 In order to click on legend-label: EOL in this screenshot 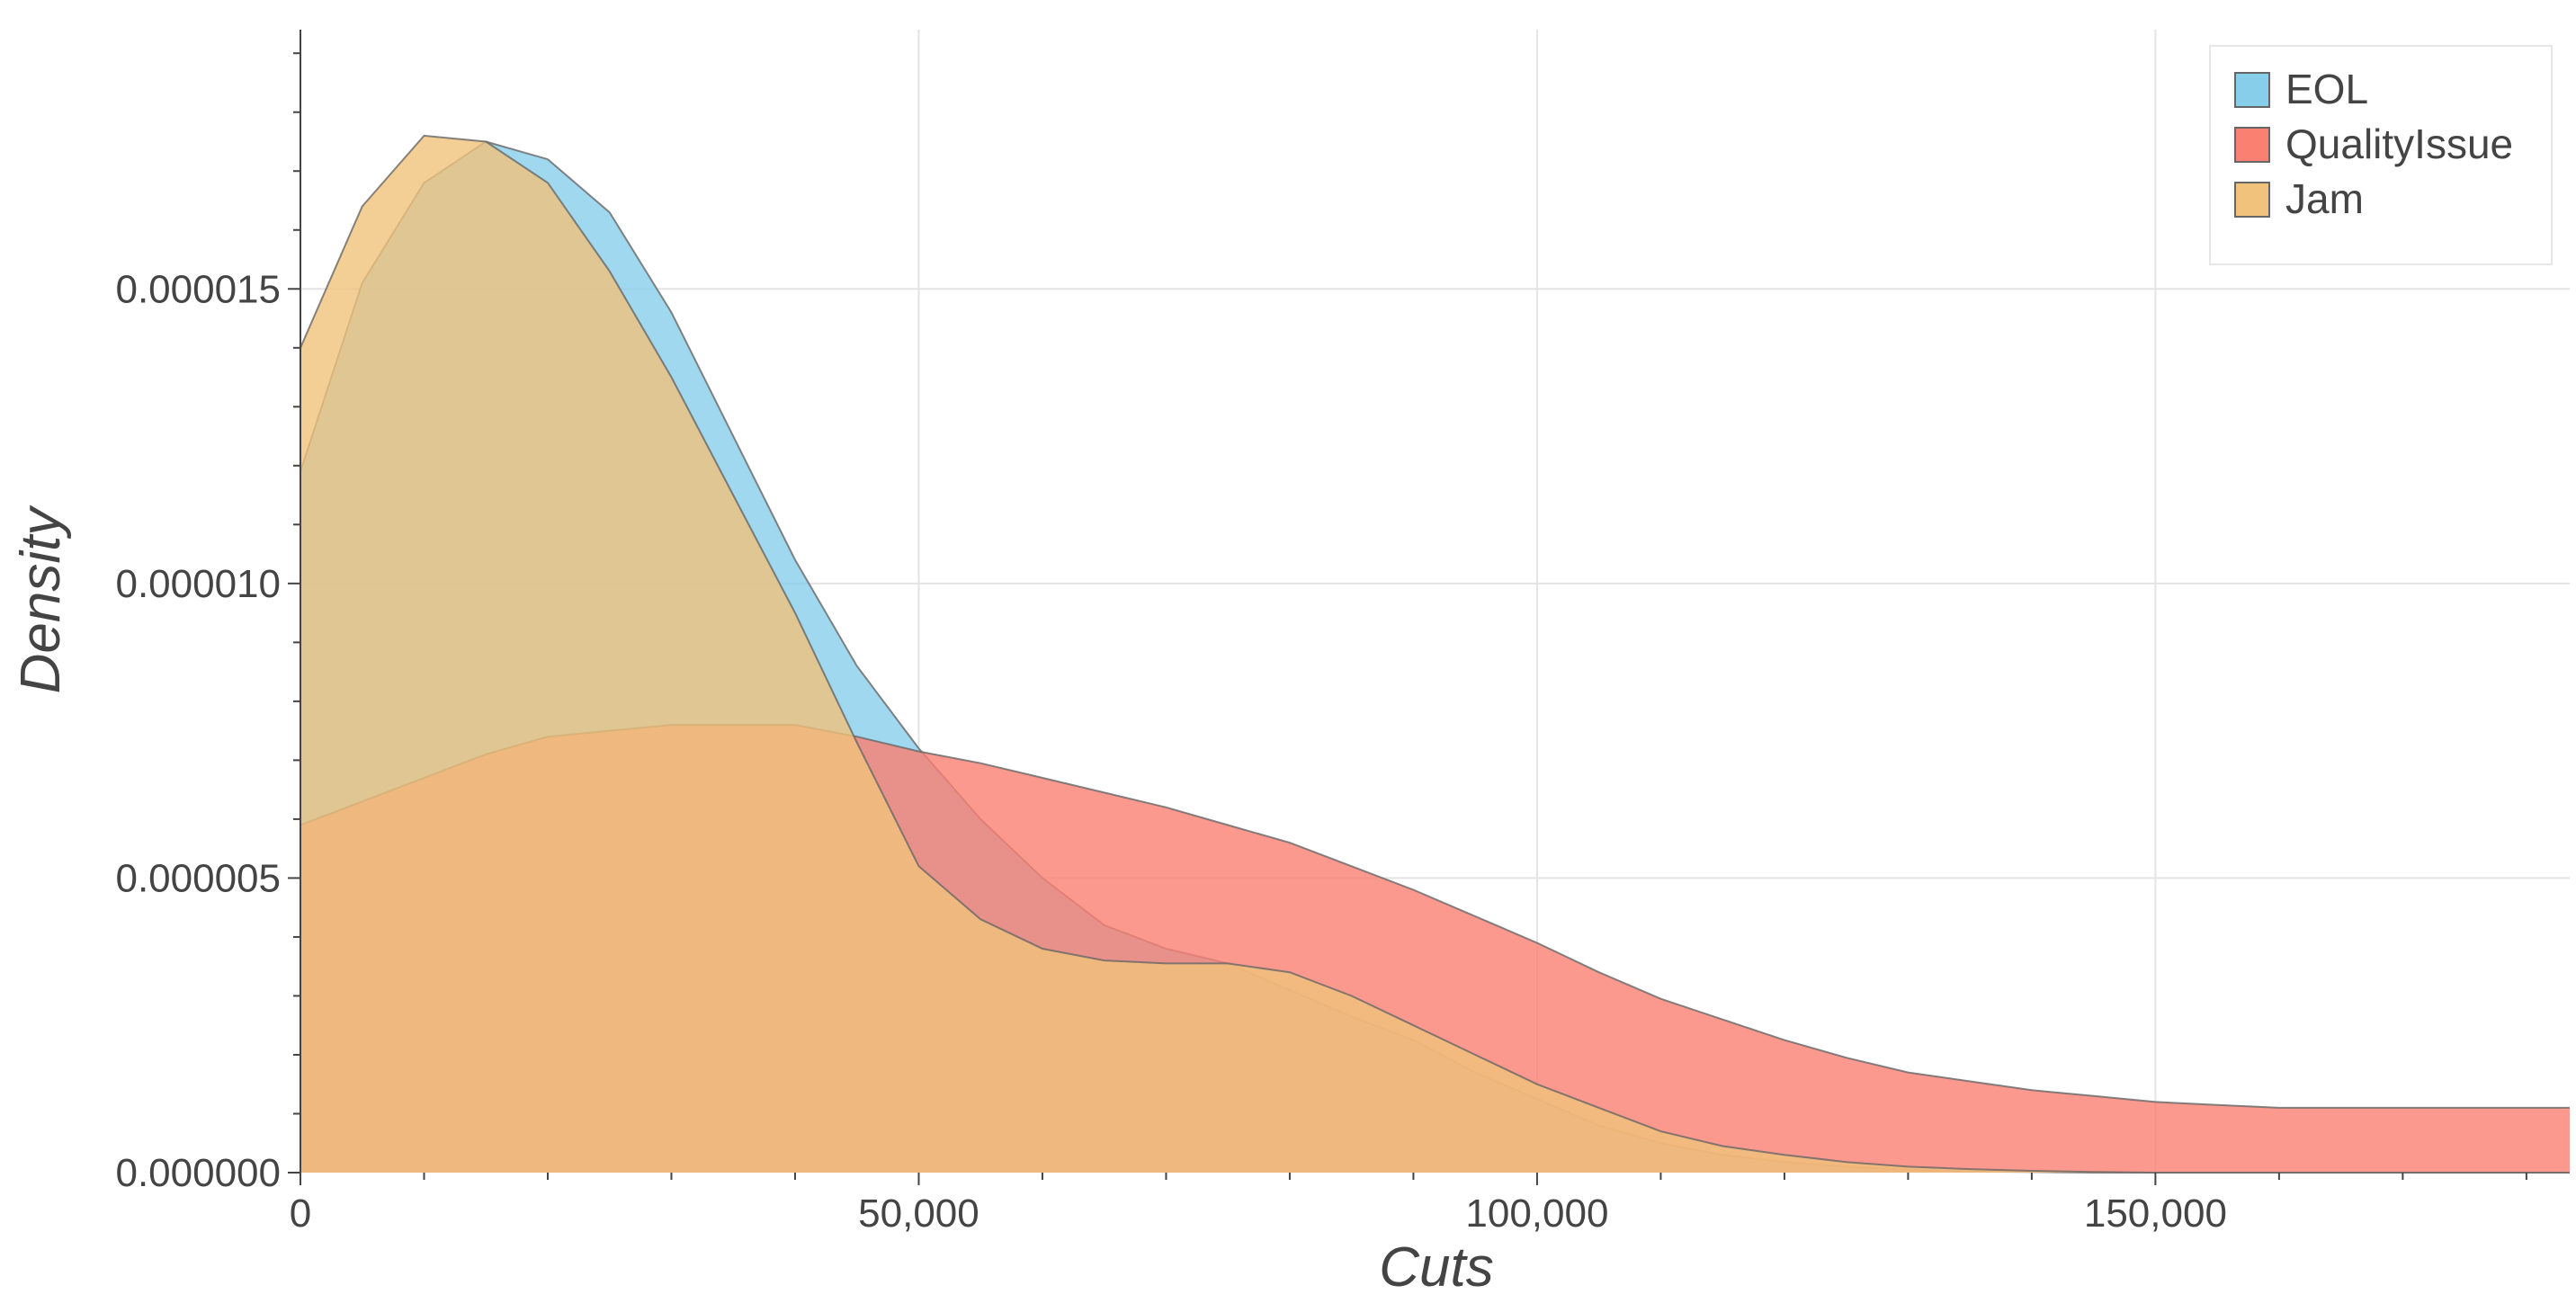, I will do `click(2326, 89)`.